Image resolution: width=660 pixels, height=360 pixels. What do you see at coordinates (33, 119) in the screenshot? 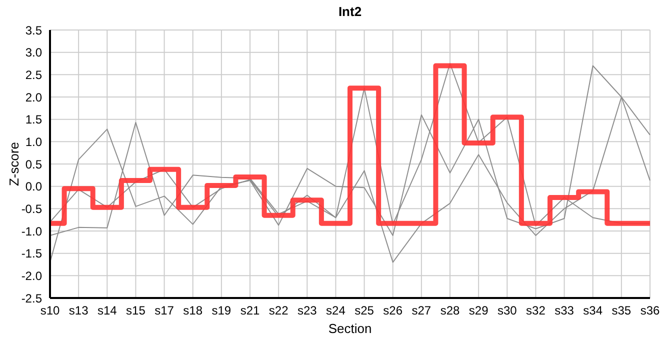
I see `y-tick-label: 1.5` at bounding box center [33, 119].